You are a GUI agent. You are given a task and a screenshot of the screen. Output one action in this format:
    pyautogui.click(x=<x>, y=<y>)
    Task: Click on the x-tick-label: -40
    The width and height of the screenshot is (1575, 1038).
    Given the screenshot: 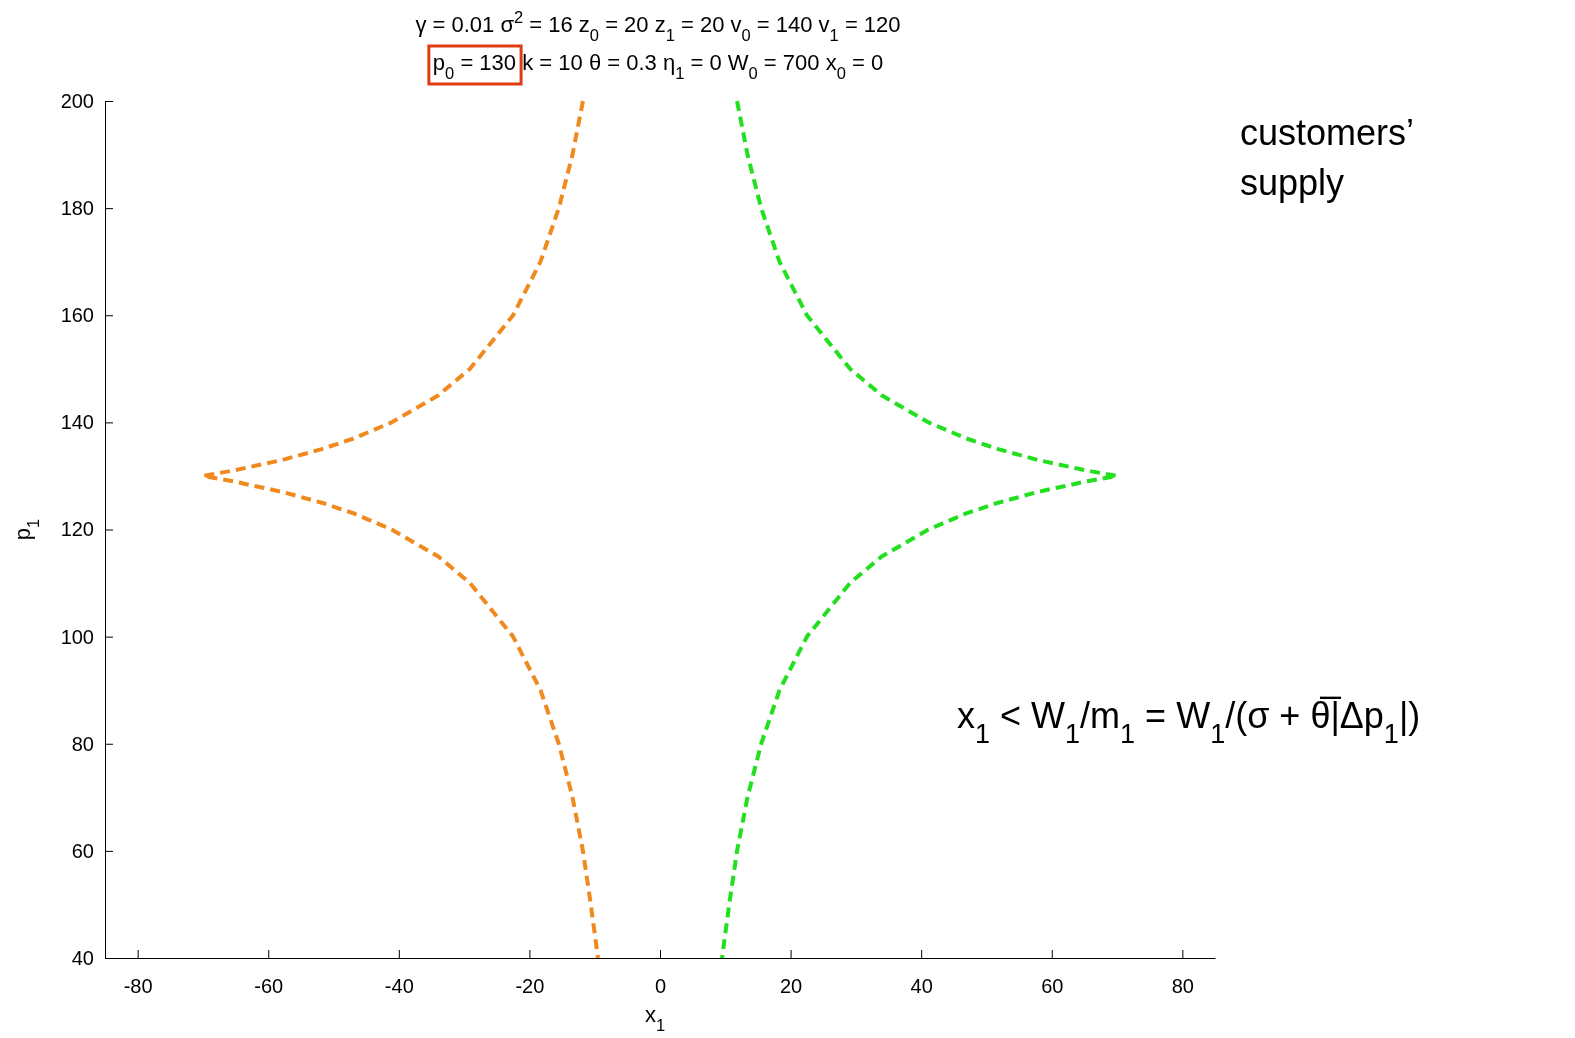 What is the action you would take?
    pyautogui.click(x=399, y=986)
    